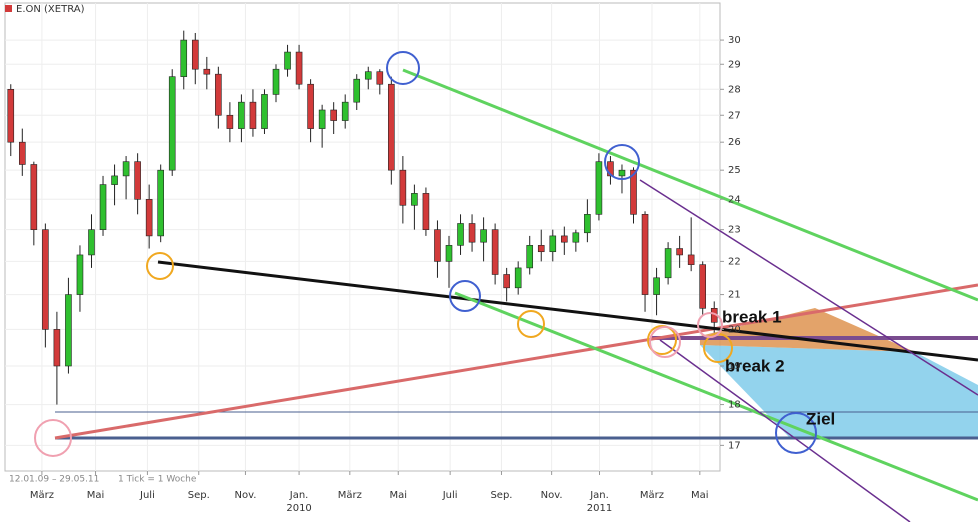  Describe the element at coordinates (450, 495) in the screenshot. I see `x-tick-label: Juli` at that location.